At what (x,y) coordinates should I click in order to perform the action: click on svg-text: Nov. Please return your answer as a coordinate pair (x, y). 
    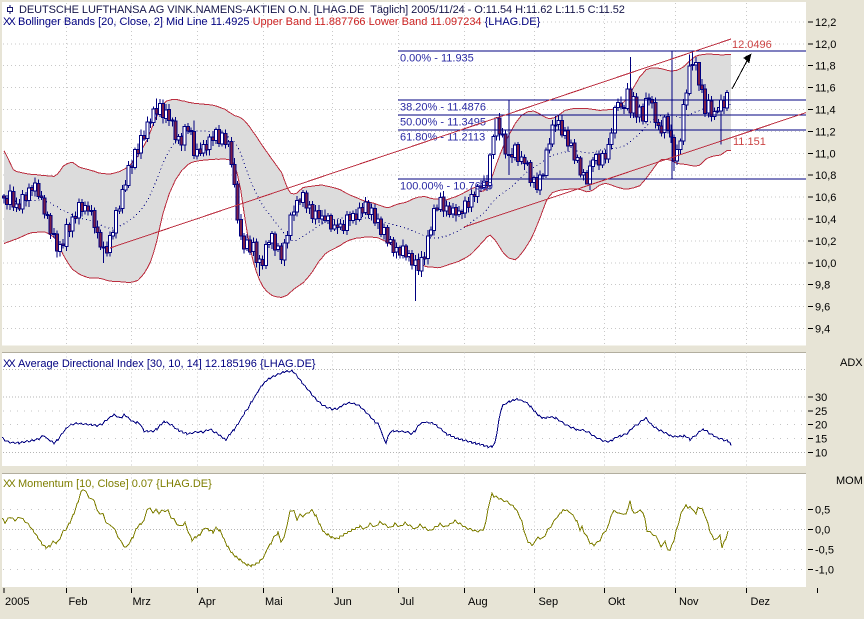
    Looking at the image, I should click on (689, 602).